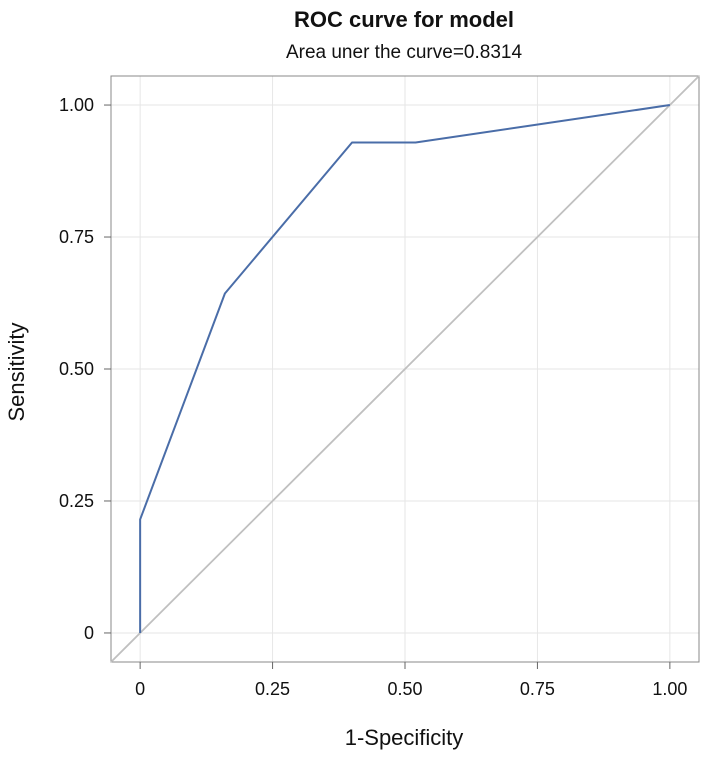  What do you see at coordinates (272, 689) in the screenshot?
I see `x-tick-label-1: 0.25` at bounding box center [272, 689].